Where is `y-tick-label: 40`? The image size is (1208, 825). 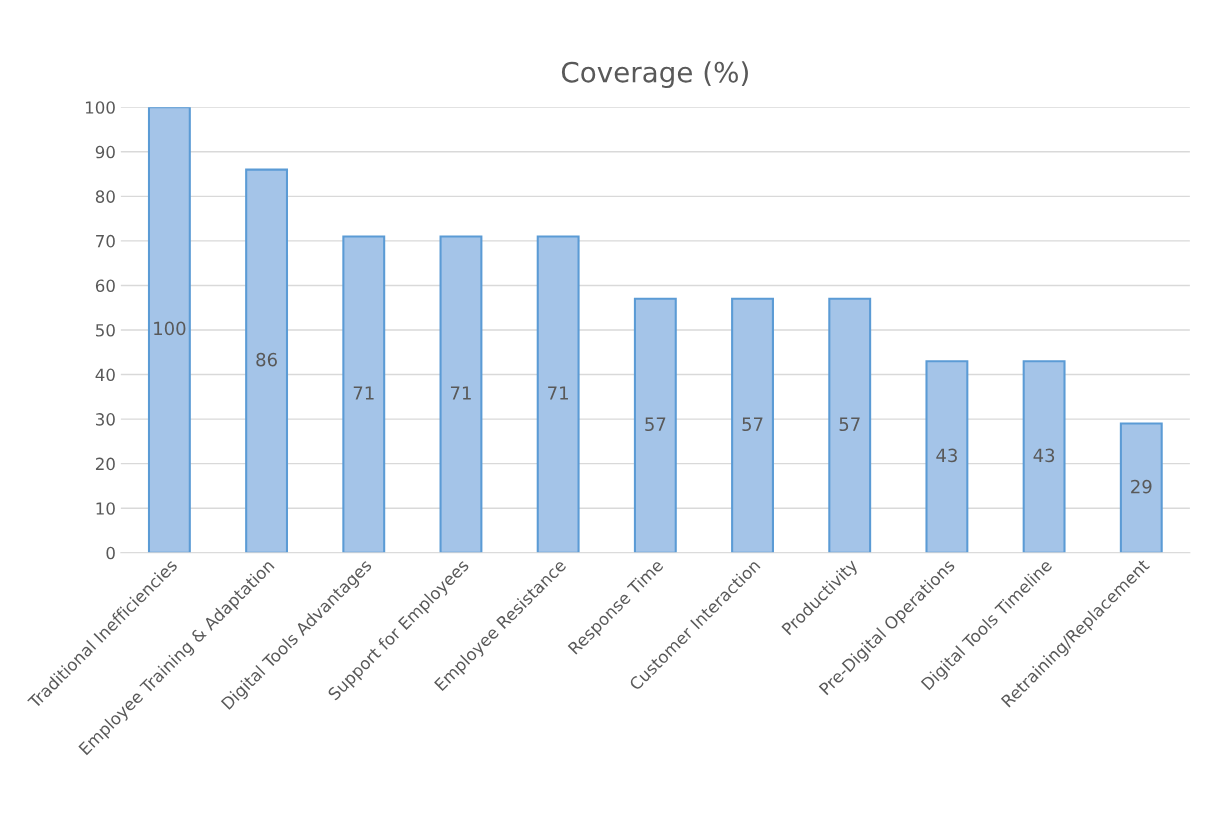 y-tick-label: 40 is located at coordinates (105, 375).